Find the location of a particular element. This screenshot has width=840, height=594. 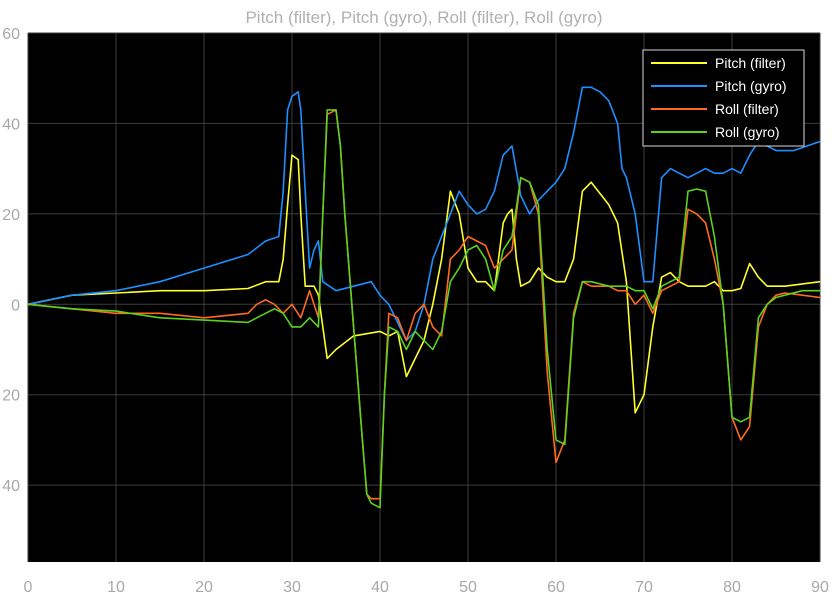

y-tick-label: 0 is located at coordinates (15, 305).